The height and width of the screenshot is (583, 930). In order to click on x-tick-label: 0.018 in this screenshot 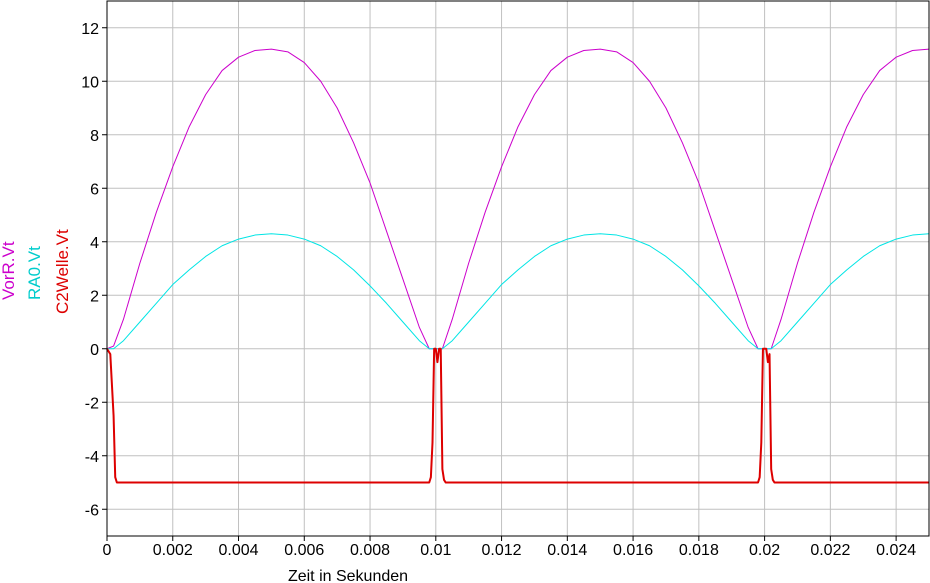, I will do `click(699, 550)`.